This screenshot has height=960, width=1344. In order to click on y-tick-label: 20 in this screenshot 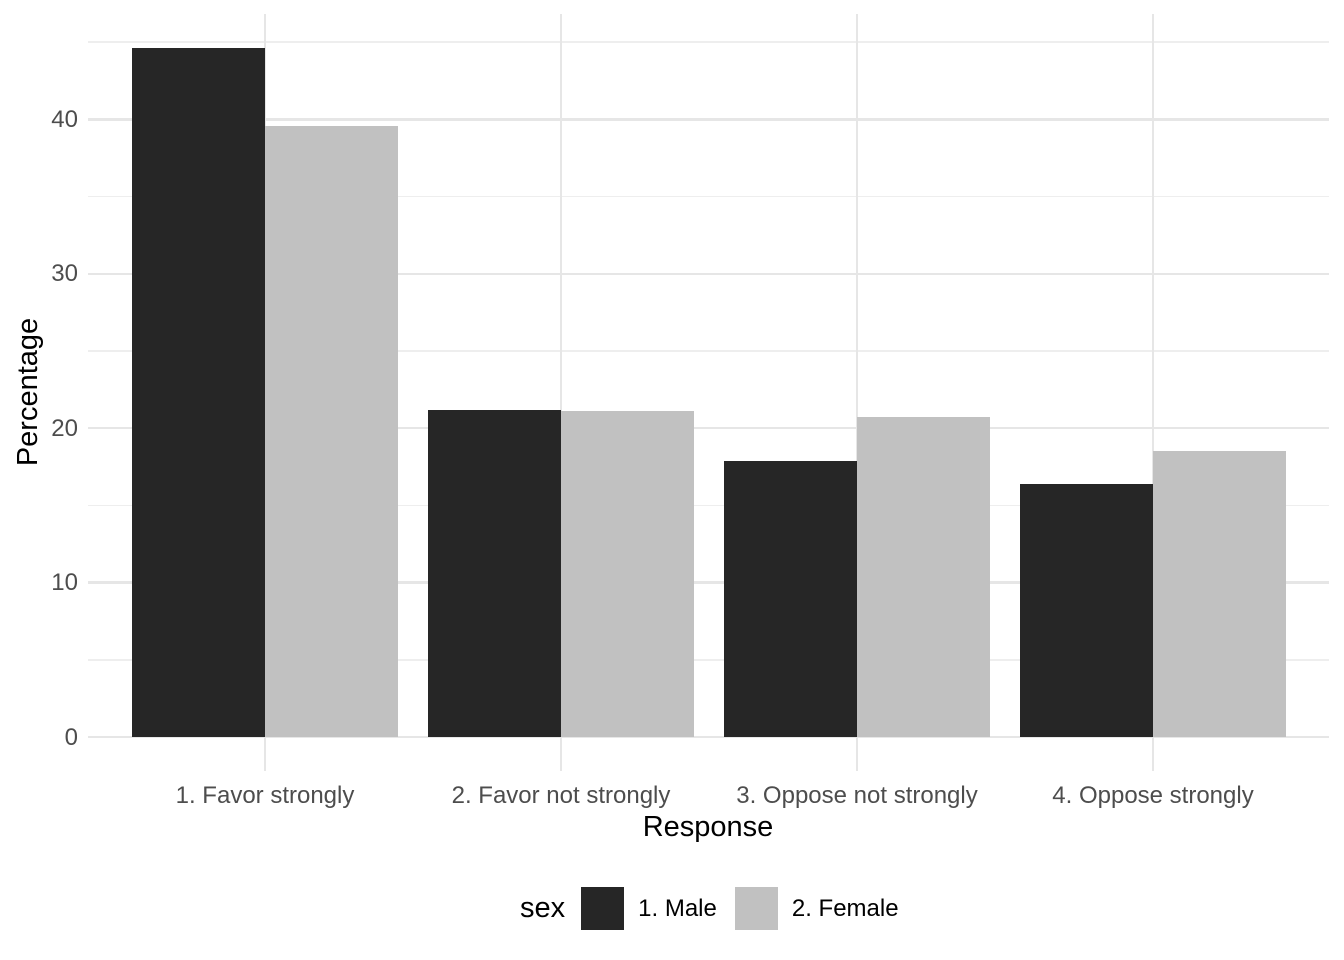, I will do `click(64, 428)`.